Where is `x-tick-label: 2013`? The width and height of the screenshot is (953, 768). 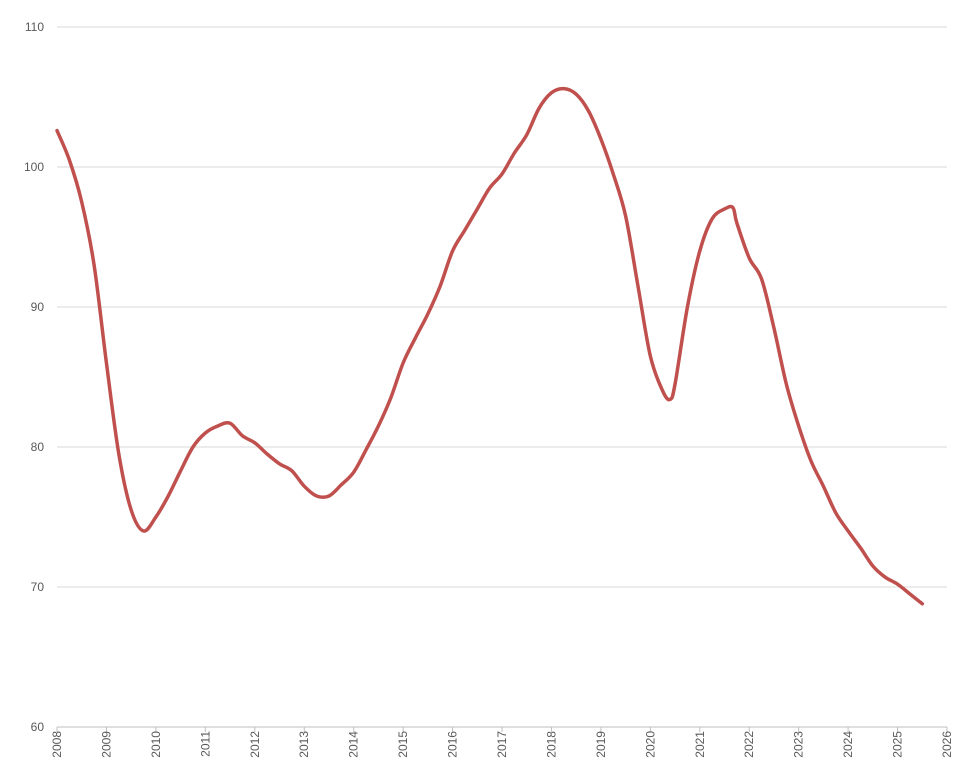
x-tick-label: 2013 is located at coordinates (304, 744).